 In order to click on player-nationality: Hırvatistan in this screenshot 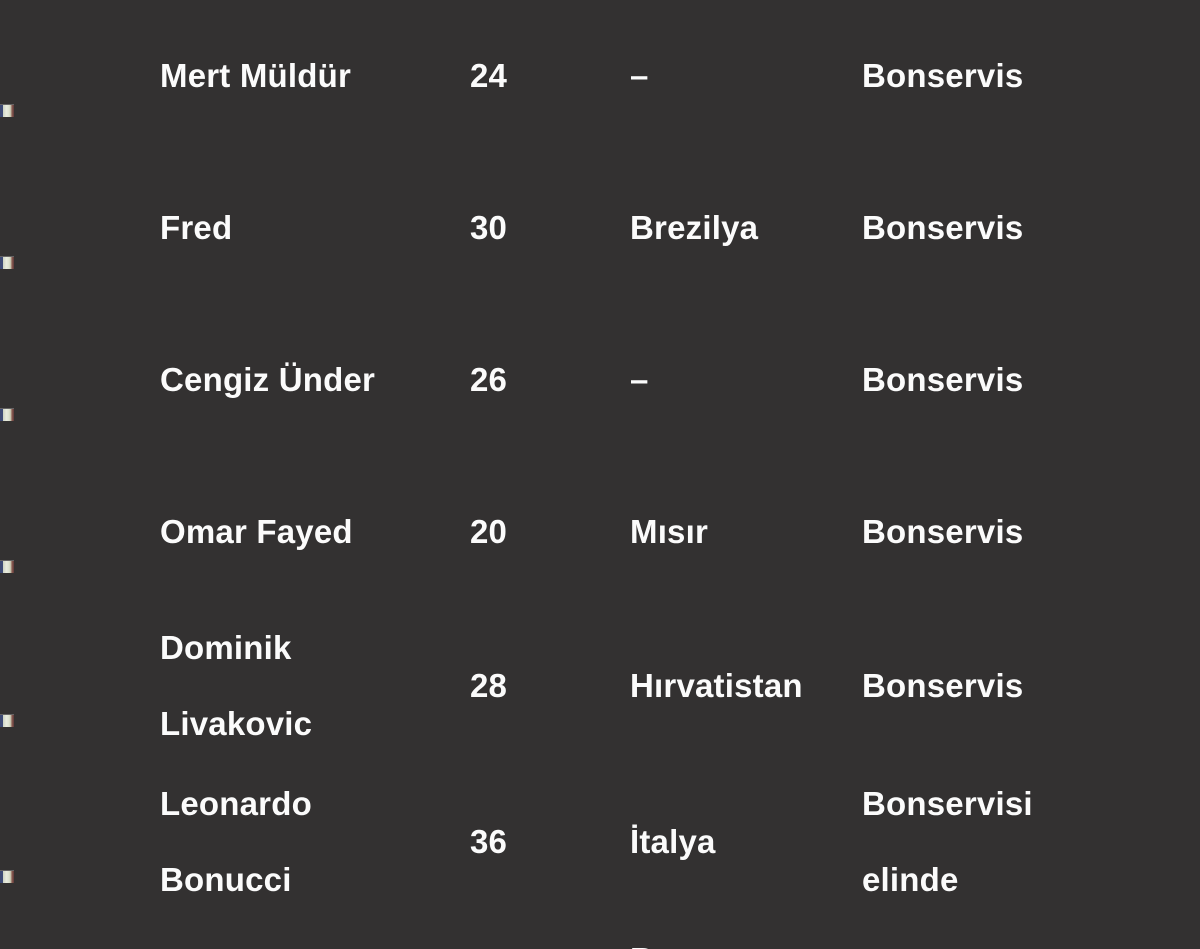, I will do `click(716, 685)`.